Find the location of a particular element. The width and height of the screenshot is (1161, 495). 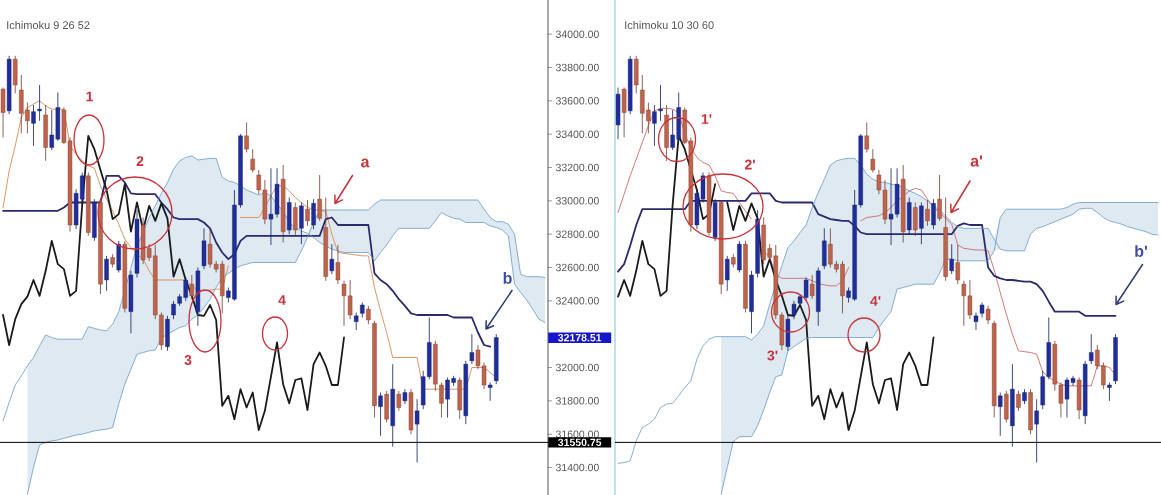

text: Ichimoku 10 30 60 is located at coordinates (669, 25).